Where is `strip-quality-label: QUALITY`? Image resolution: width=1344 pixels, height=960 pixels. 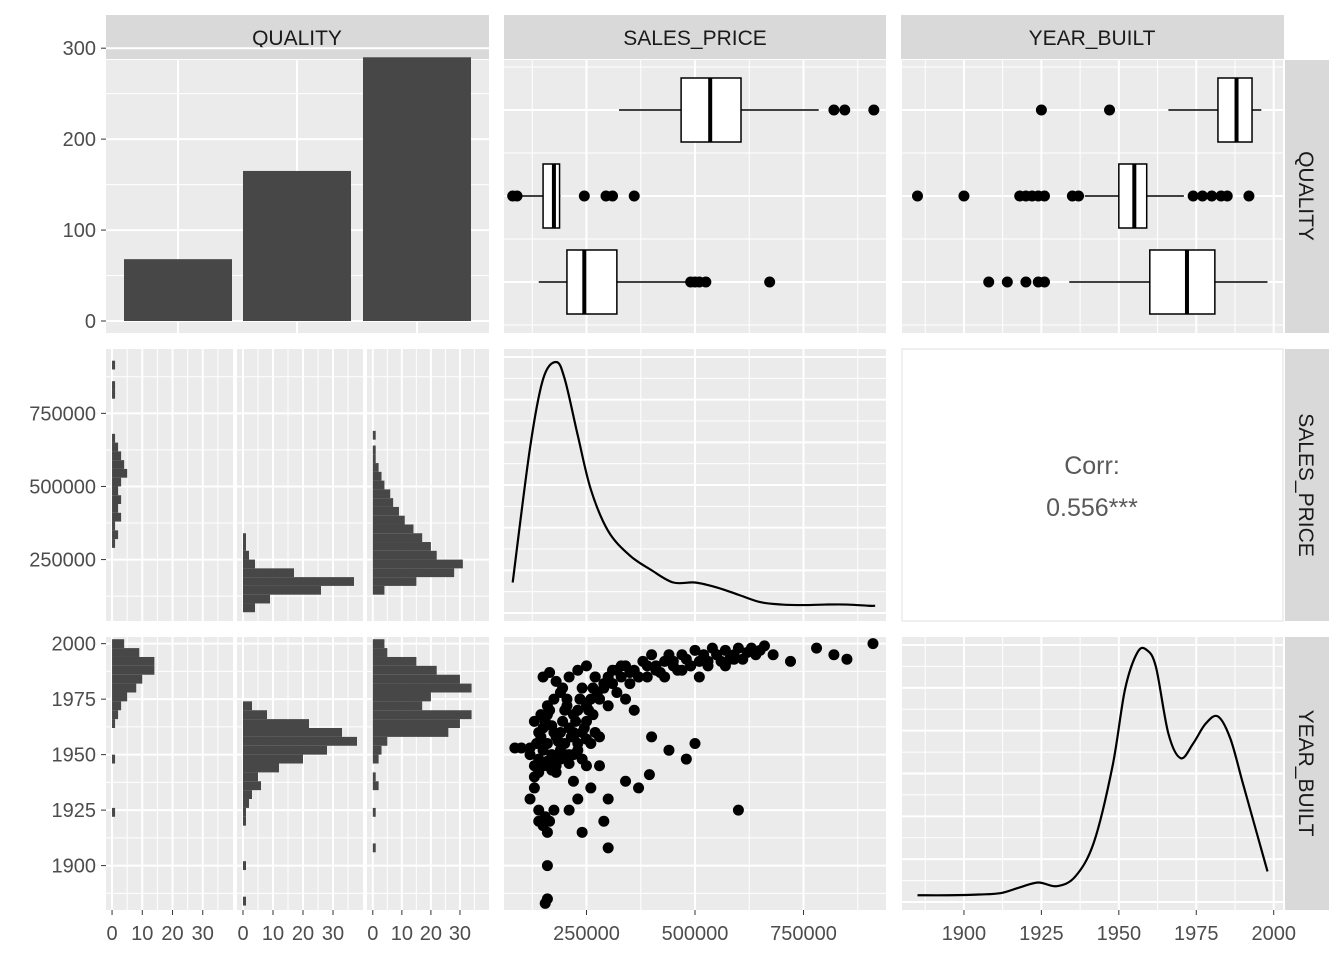
strip-quality-label: QUALITY is located at coordinates (297, 38).